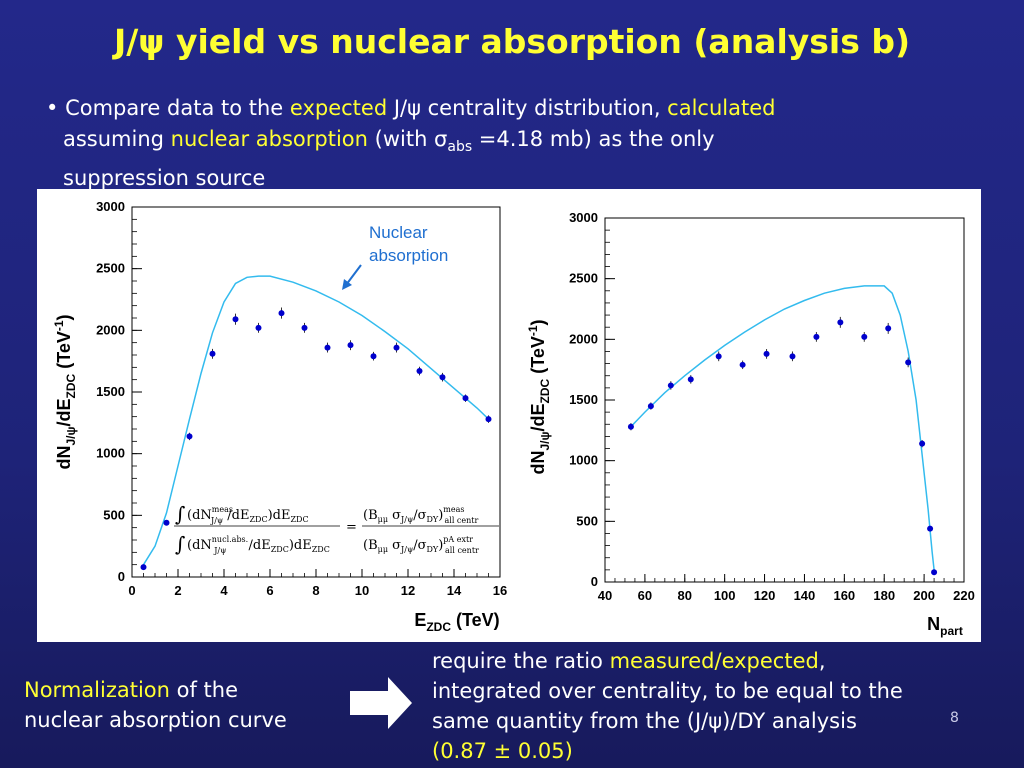 This screenshot has height=768, width=1024. What do you see at coordinates (408, 590) in the screenshot?
I see `left-x-tick-label: 12` at bounding box center [408, 590].